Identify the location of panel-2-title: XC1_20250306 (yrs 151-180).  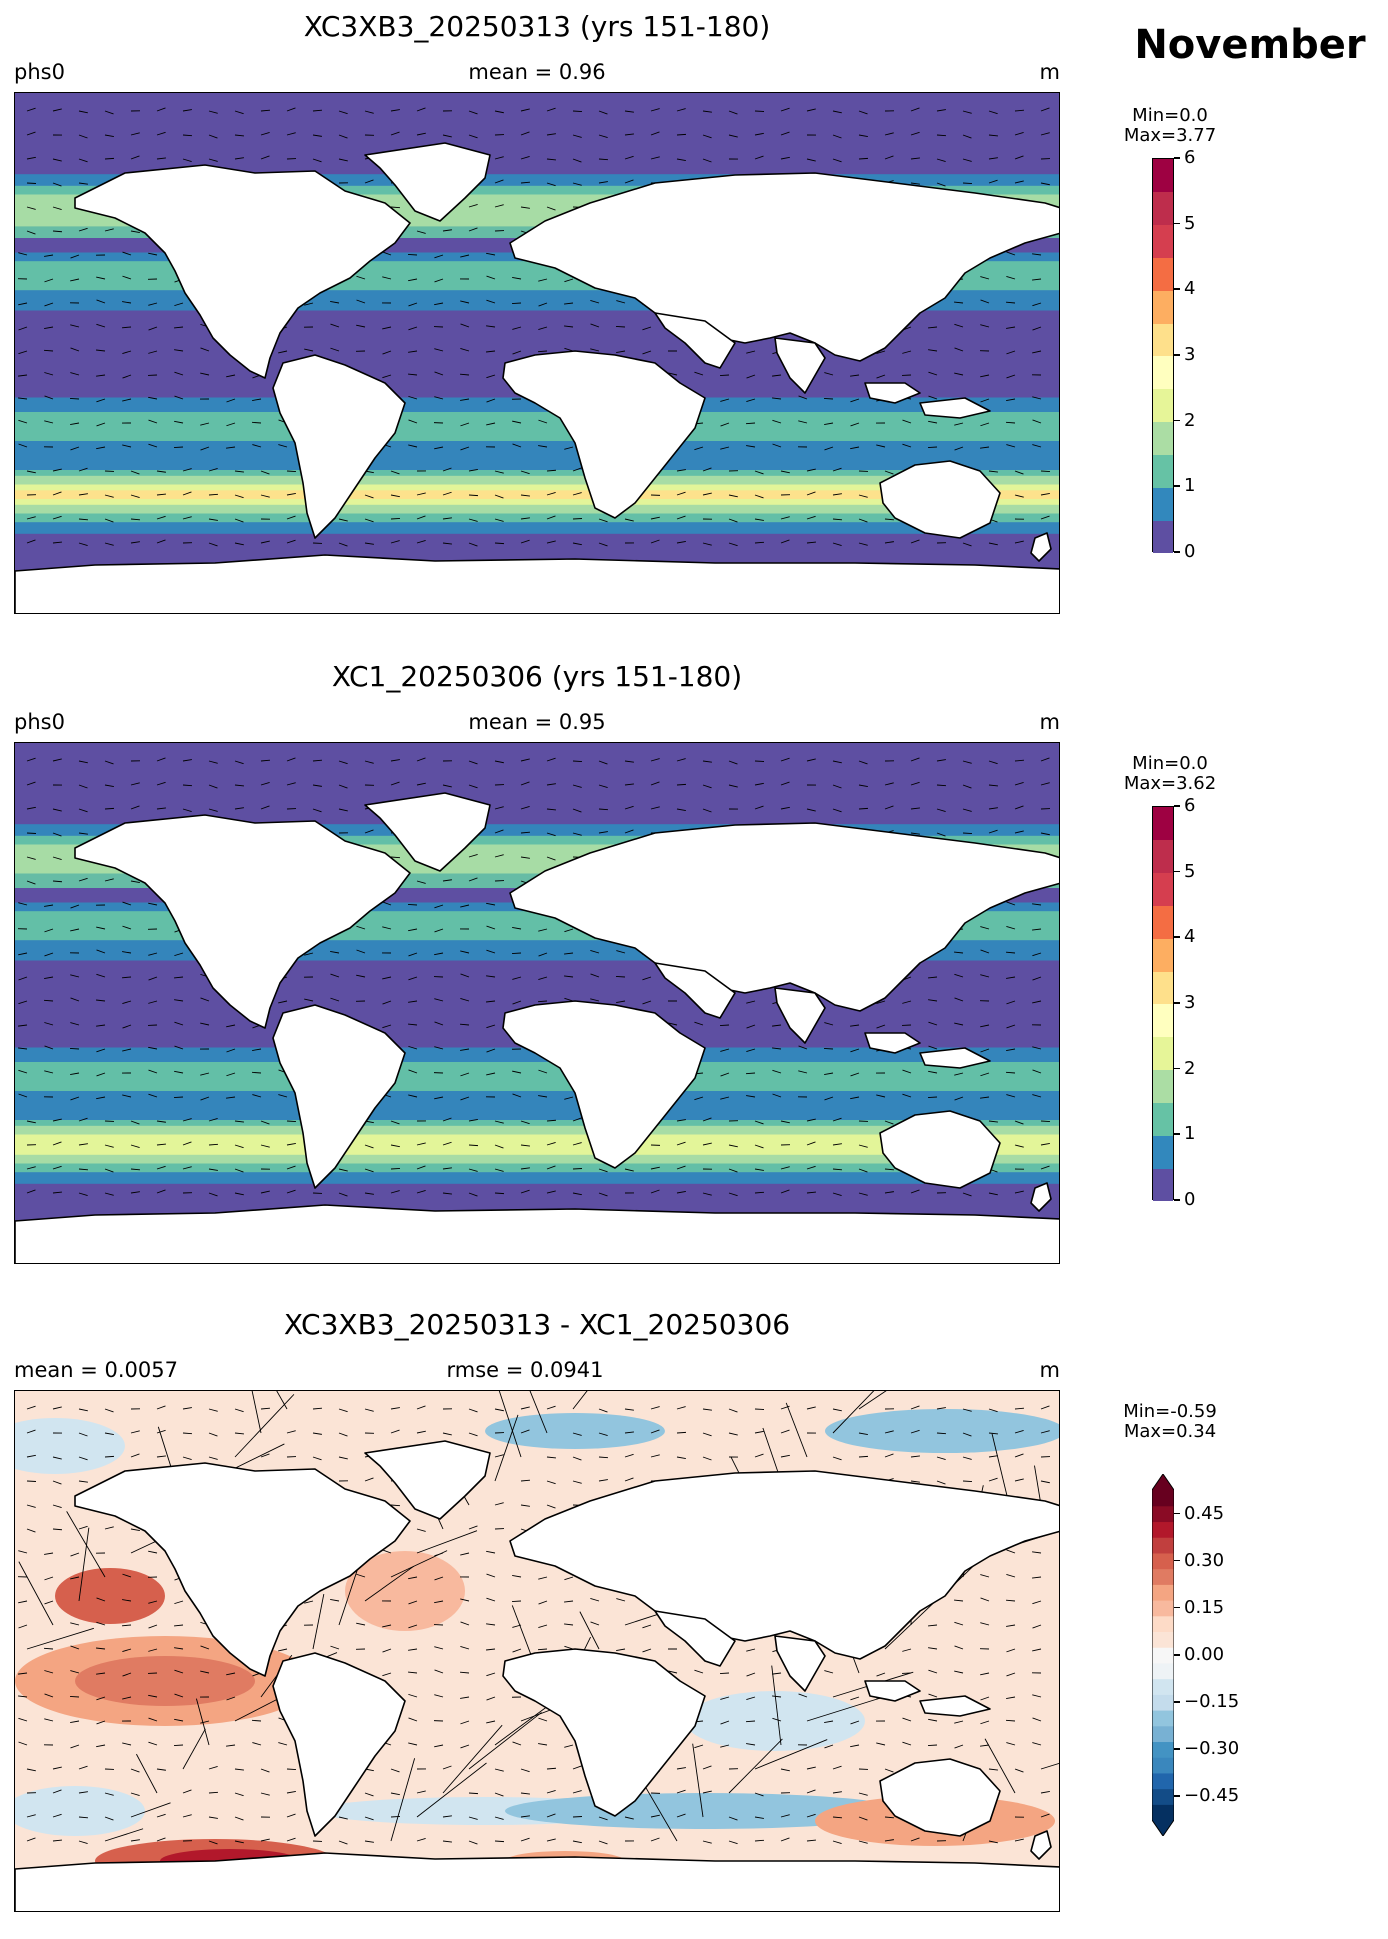
(537, 676).